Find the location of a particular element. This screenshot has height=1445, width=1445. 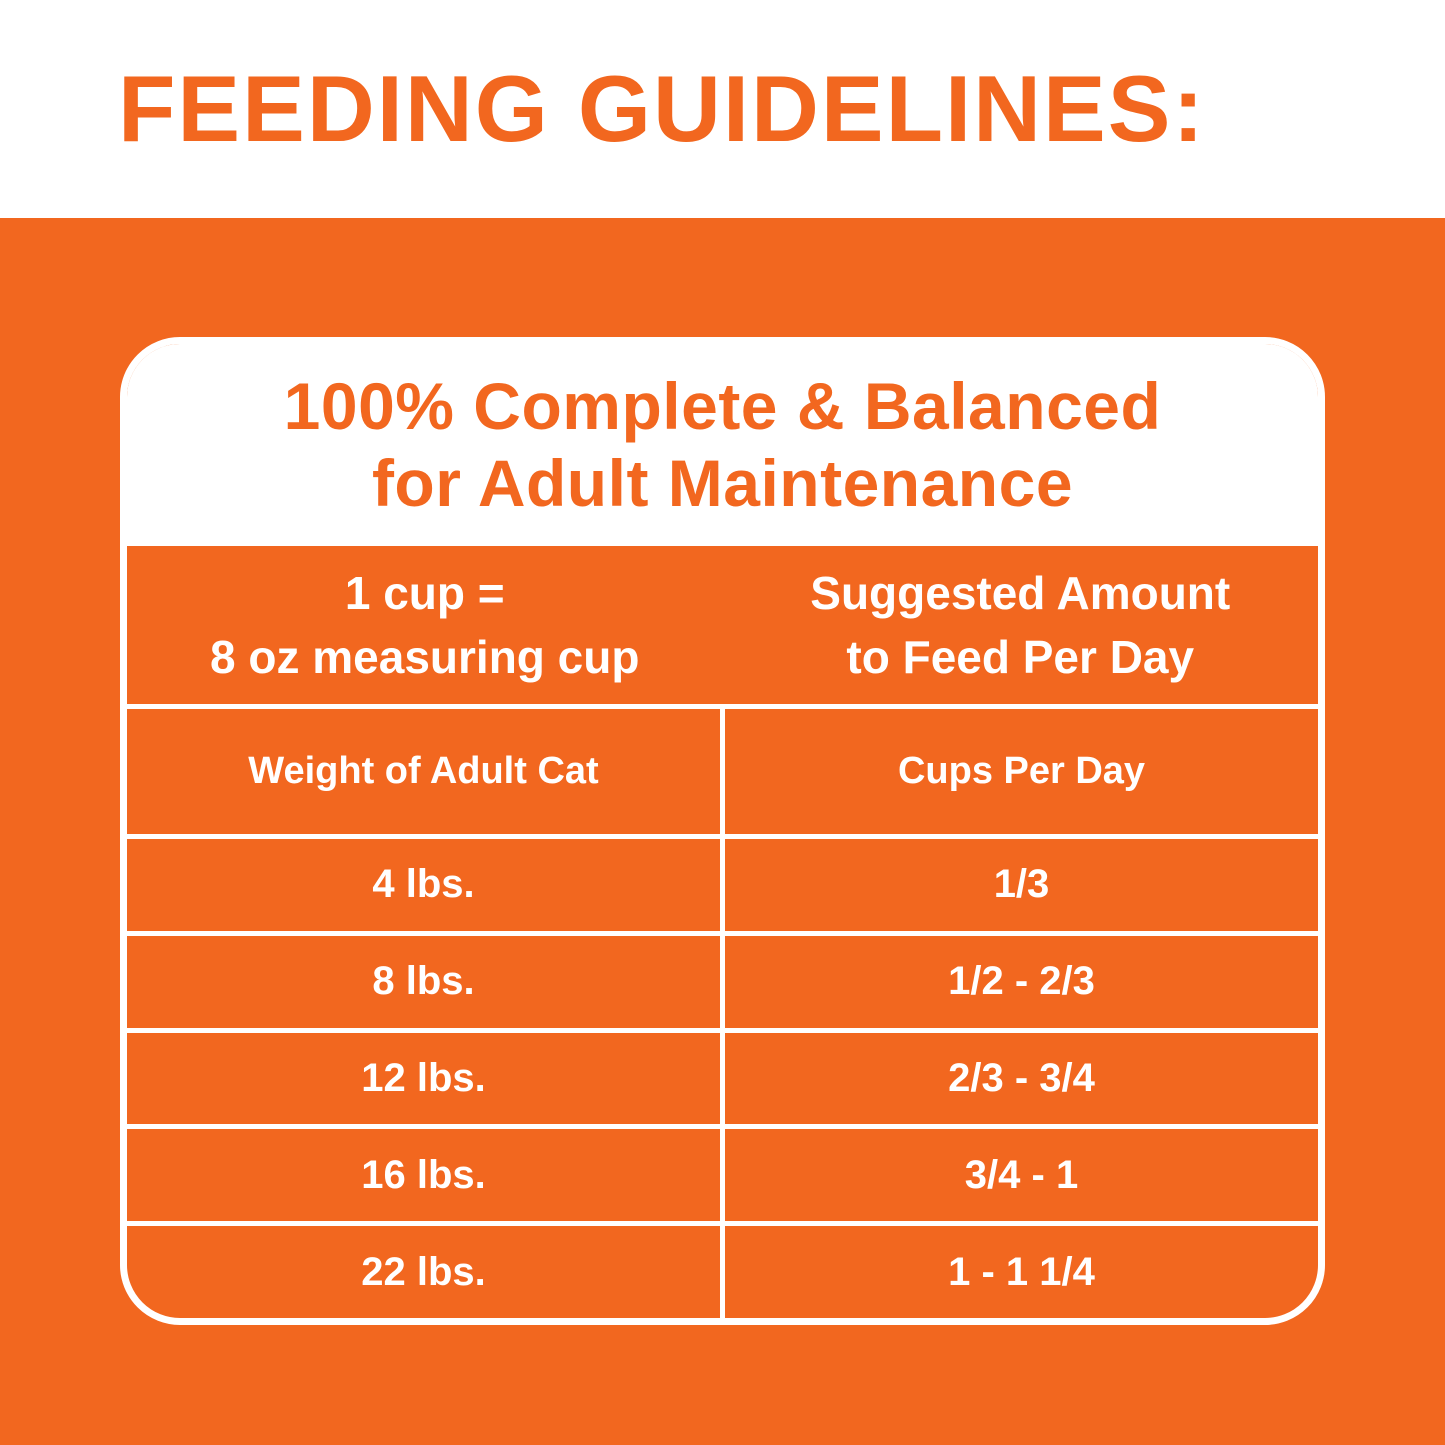

suggested-amount-note-line2: to Feed Per Day is located at coordinates (1020, 657).